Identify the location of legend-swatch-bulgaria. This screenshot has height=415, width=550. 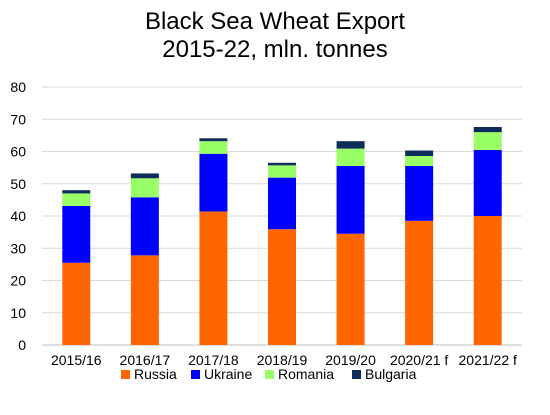
(356, 374).